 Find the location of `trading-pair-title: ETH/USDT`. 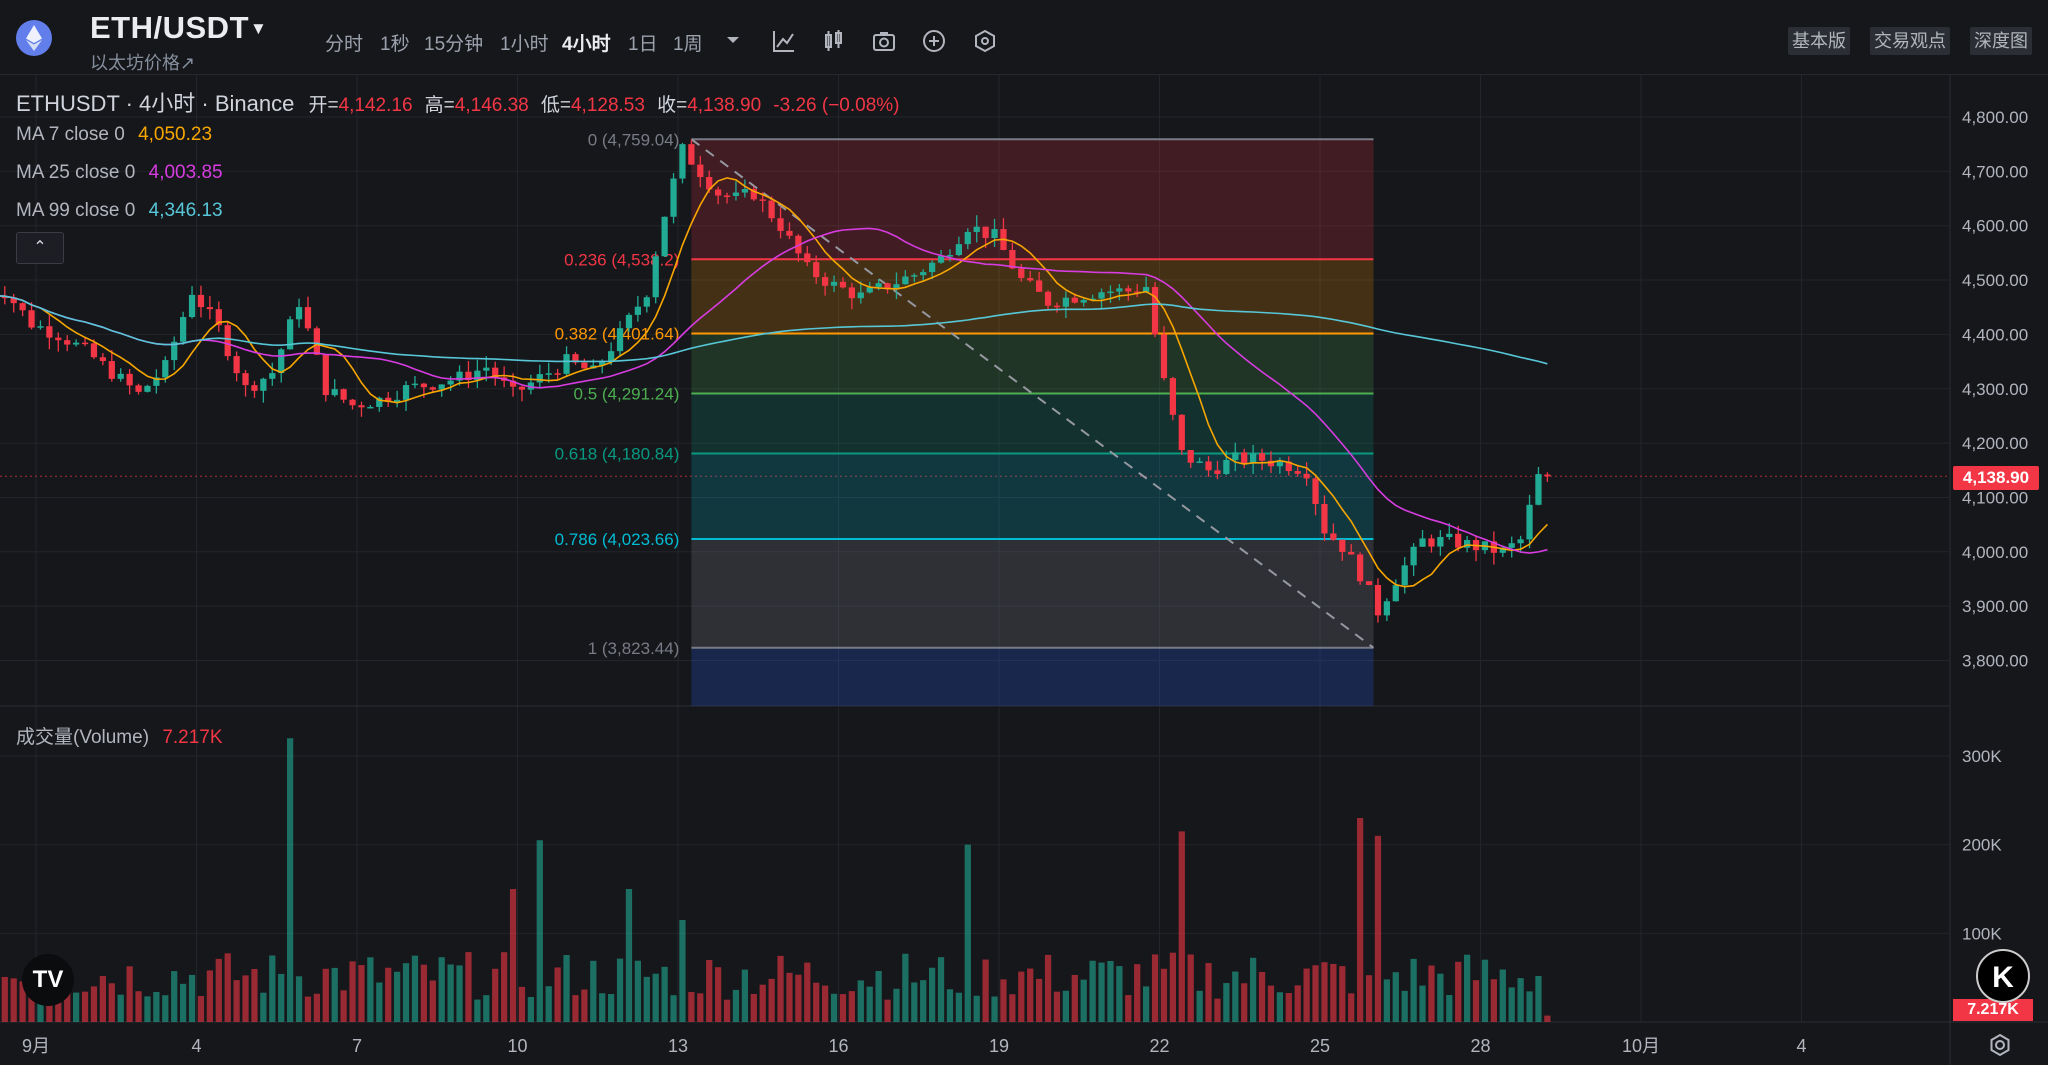

trading-pair-title: ETH/USDT is located at coordinates (169, 27).